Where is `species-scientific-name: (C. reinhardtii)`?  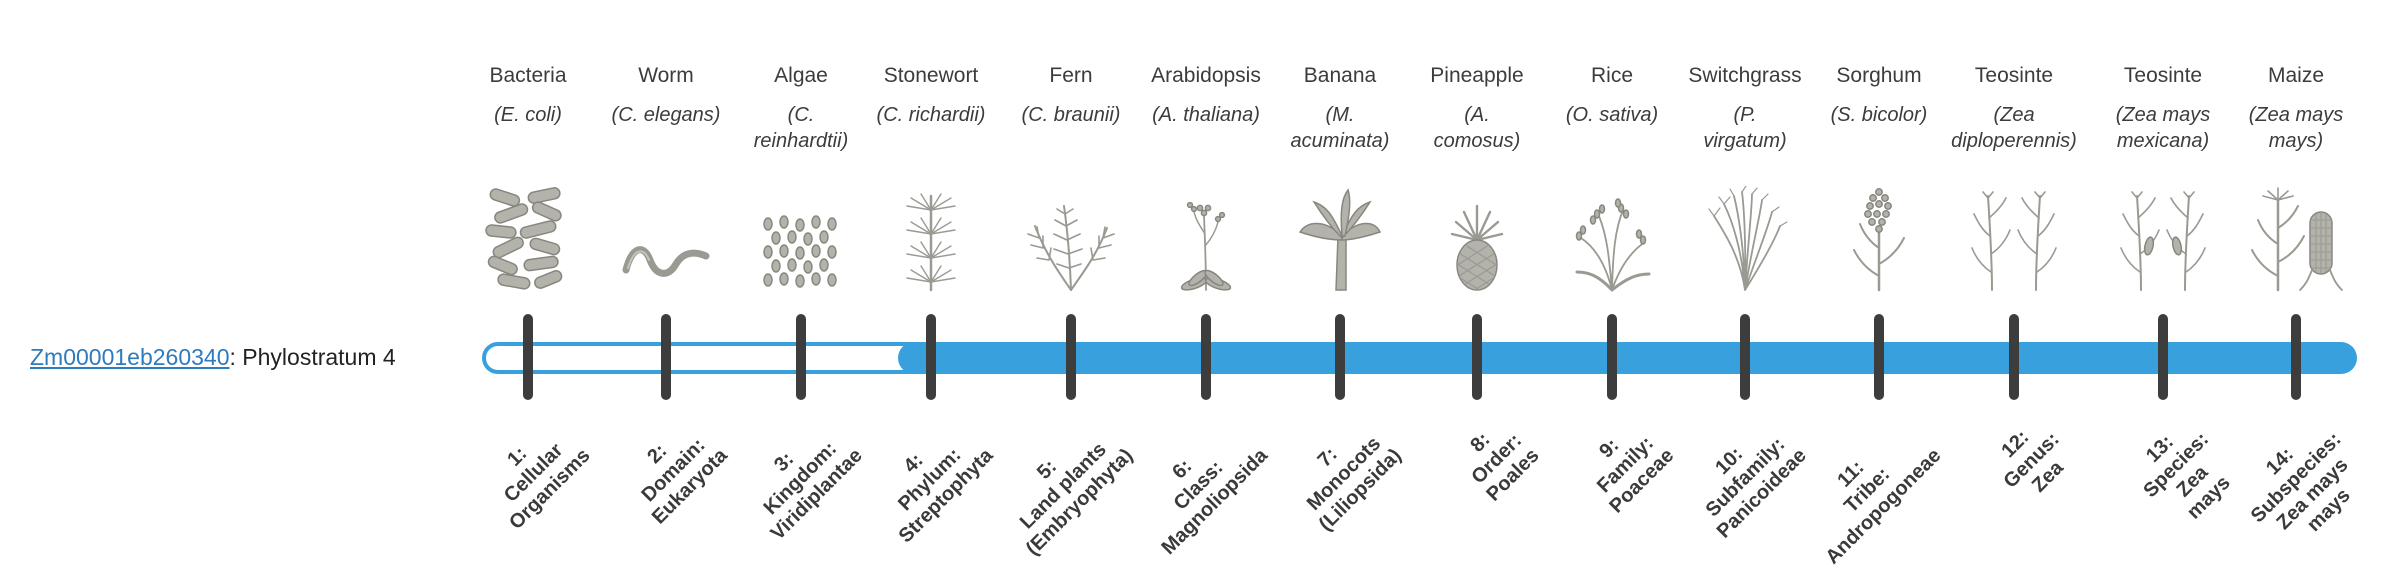 species-scientific-name: (C. reinhardtii) is located at coordinates (801, 128).